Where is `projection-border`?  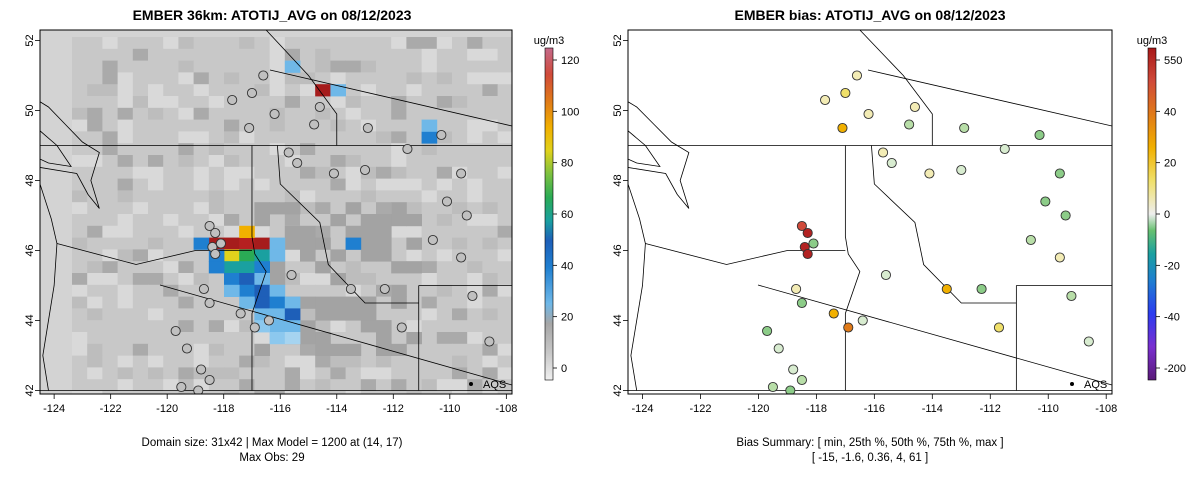
projection-border is located at coordinates (390, 98).